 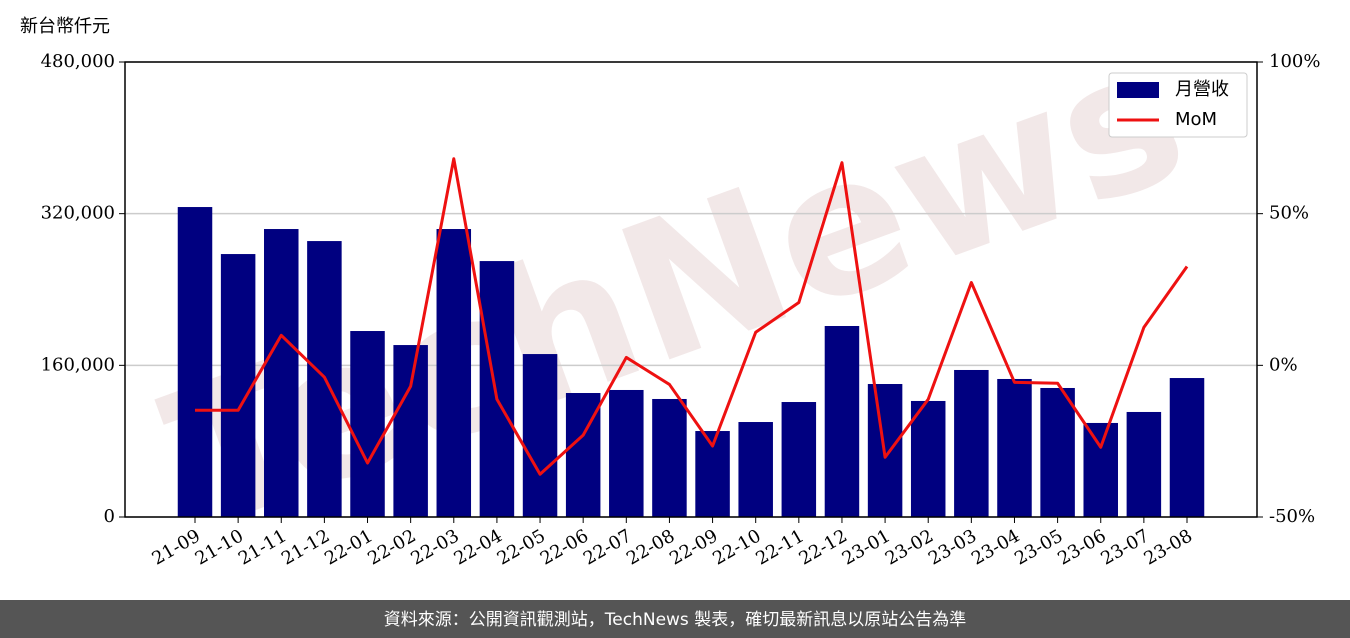 I want to click on legend-swatch, so click(x=1138, y=90).